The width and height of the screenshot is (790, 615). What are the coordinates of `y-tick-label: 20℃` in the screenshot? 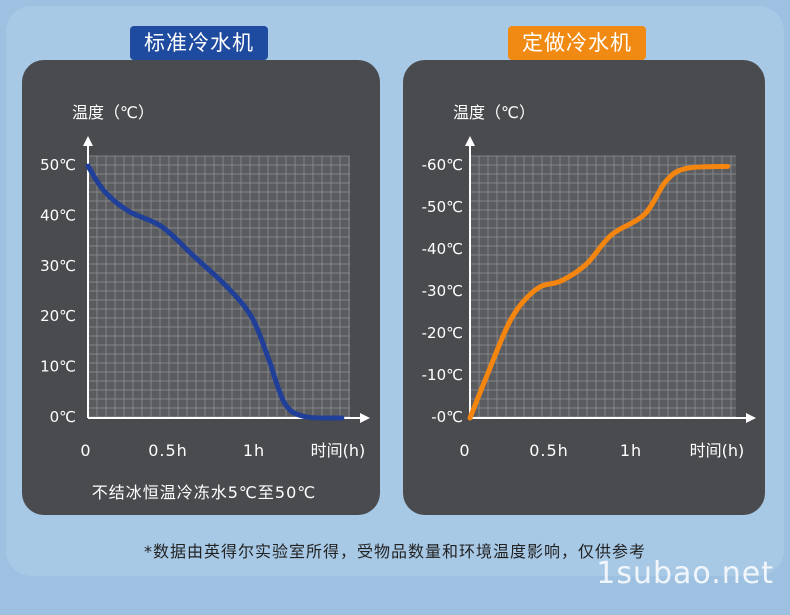 It's located at (58, 316).